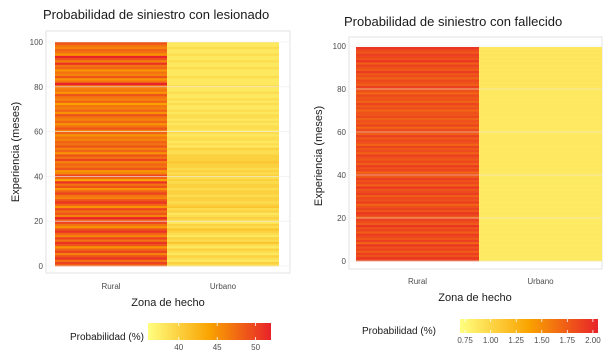 The image size is (608, 352). I want to click on color-legend: Probabilidad (%) 40 45 50, so click(170, 337).